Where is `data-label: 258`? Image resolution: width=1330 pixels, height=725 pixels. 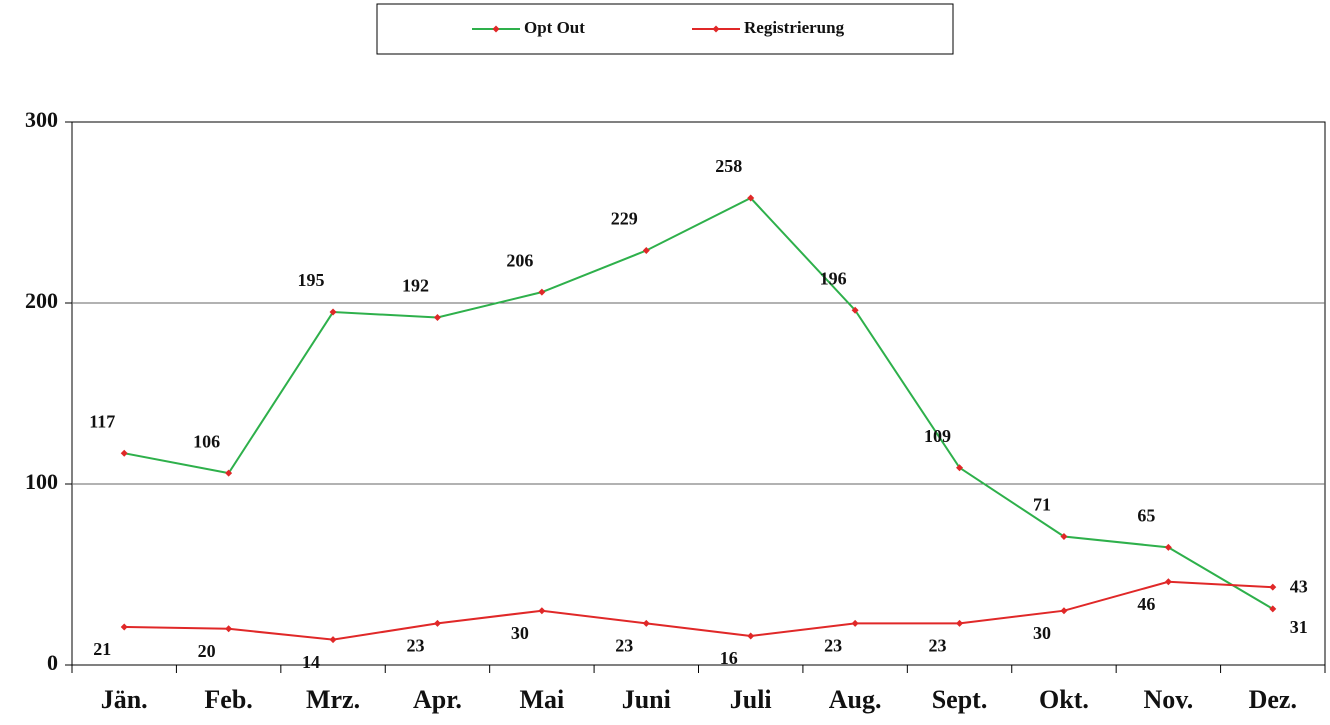 data-label: 258 is located at coordinates (728, 166).